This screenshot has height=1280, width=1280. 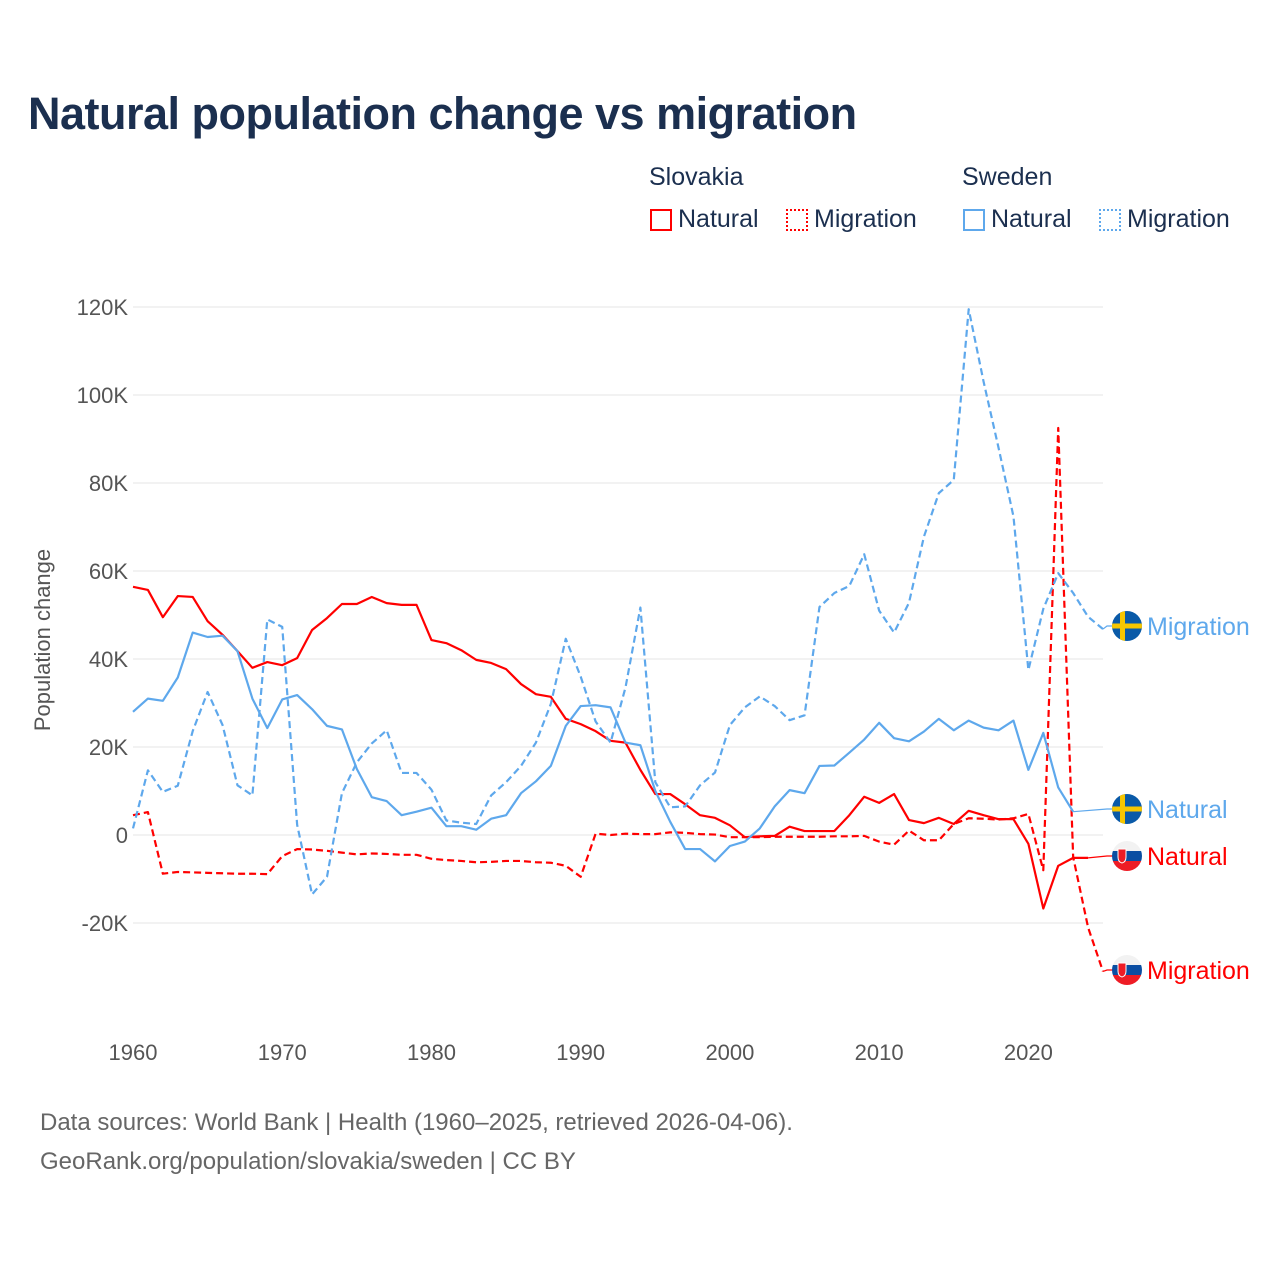 I want to click on y-tick-label: 0, so click(x=122, y=835).